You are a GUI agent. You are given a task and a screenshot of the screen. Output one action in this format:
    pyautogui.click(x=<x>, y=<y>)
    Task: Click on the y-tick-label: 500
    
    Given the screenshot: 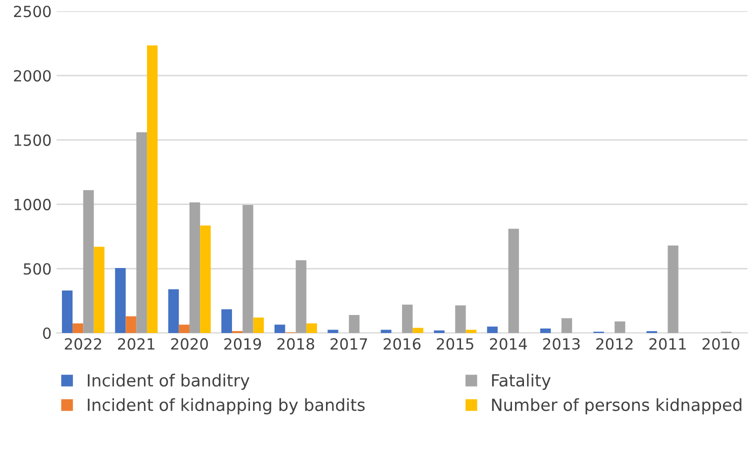 What is the action you would take?
    pyautogui.click(x=37, y=269)
    